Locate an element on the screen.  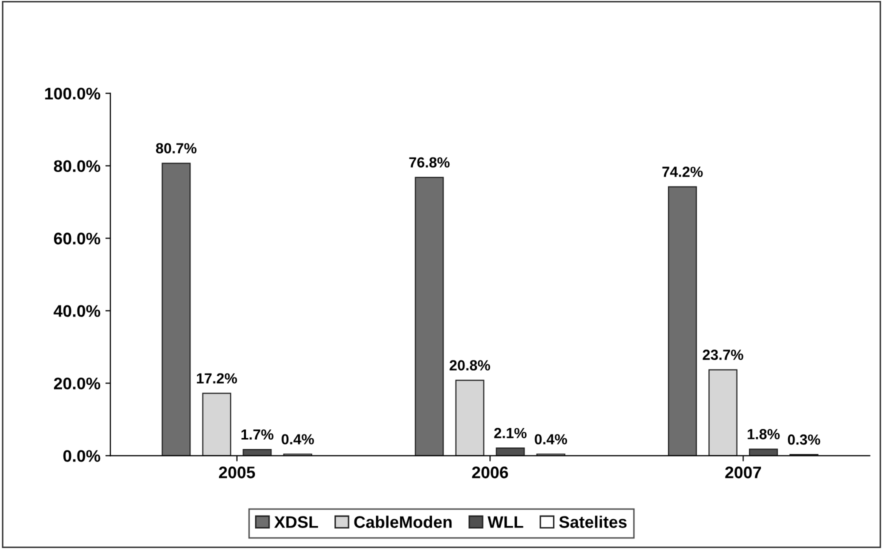
legend-label: WLL is located at coordinates (506, 522).